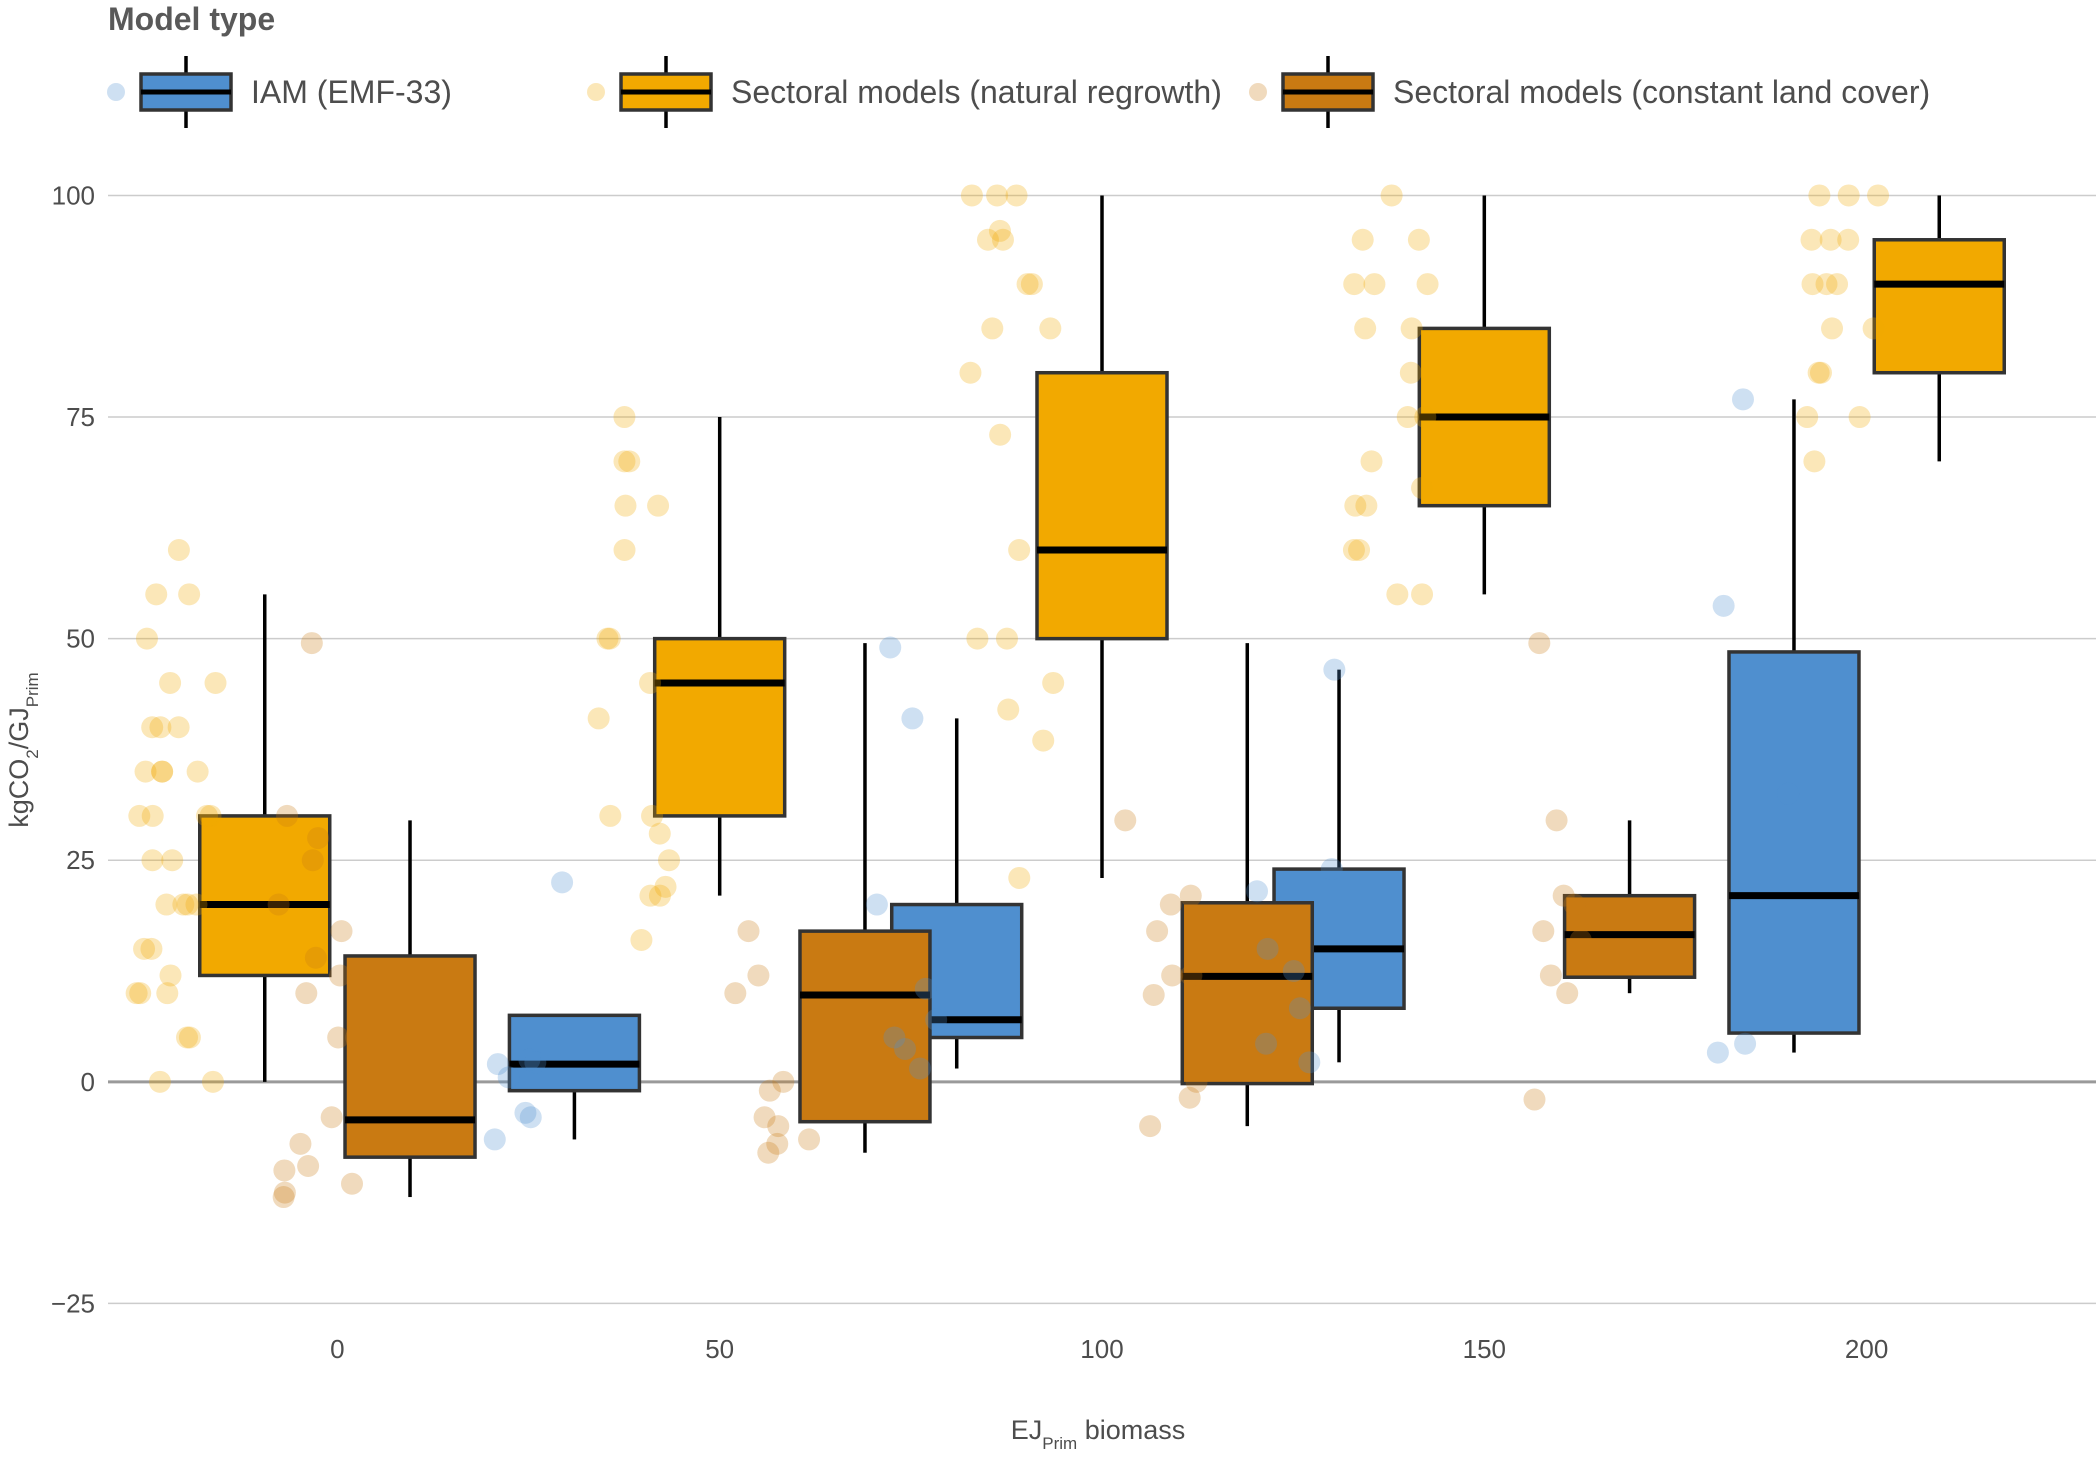 This screenshot has height=1457, width=2099. Describe the element at coordinates (1098, 1434) in the screenshot. I see `x-axis-title: EJPrim biomass` at that location.